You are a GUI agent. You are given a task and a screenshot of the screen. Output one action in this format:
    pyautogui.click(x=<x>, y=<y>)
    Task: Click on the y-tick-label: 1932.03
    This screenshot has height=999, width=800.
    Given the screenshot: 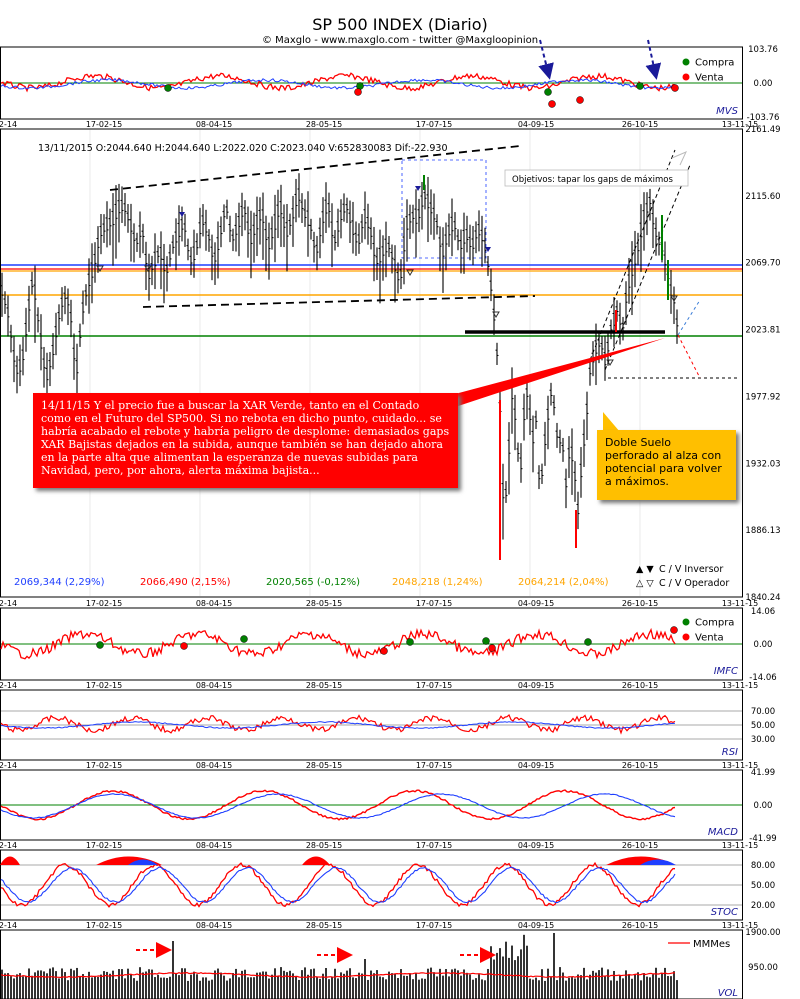 What is the action you would take?
    pyautogui.click(x=762, y=464)
    